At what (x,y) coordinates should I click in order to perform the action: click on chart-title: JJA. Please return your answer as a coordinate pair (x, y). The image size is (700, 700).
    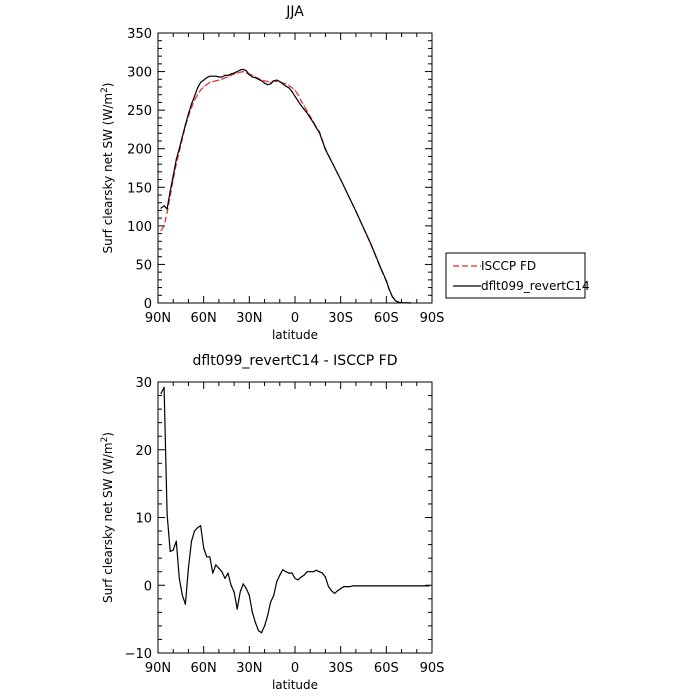
    Looking at the image, I should click on (294, 12).